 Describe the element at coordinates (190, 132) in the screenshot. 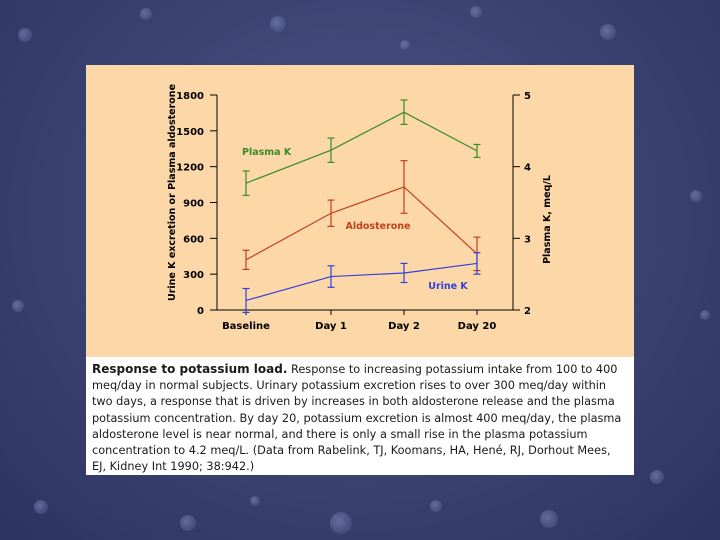

I see `left-tick-label: 1500` at that location.